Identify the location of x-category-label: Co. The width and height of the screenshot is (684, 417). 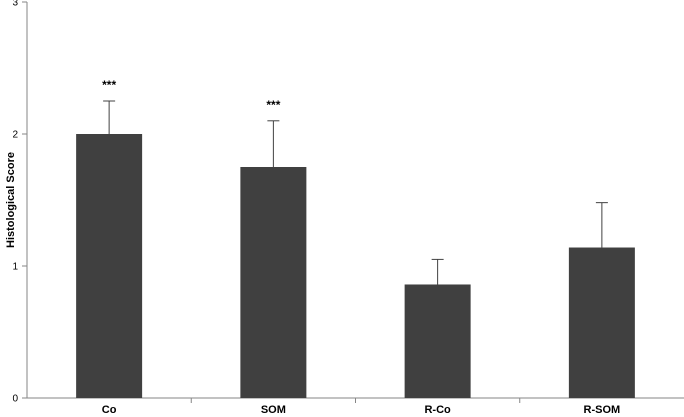
(109, 410).